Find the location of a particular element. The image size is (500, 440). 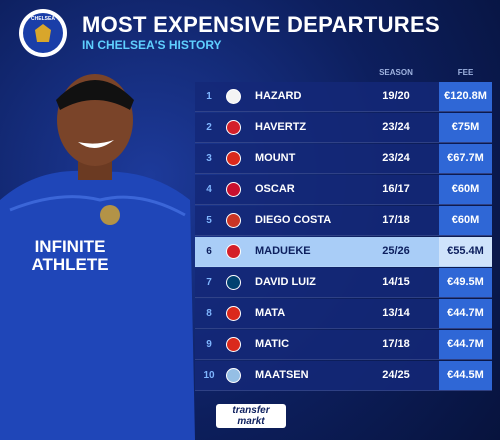

shirt-sponsor: INFINITE is located at coordinates (70, 246).